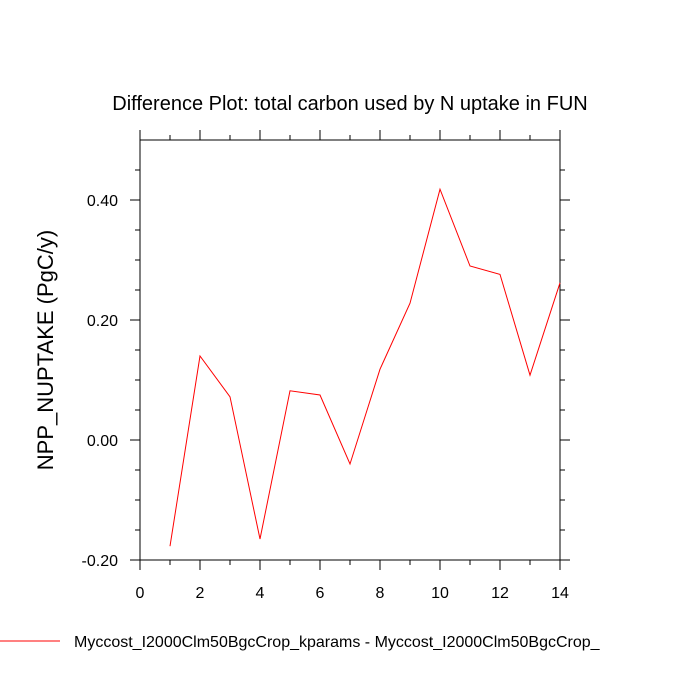 This screenshot has width=700, height=700. Describe the element at coordinates (102, 201) in the screenshot. I see `y-tick-label: 0.40` at that location.